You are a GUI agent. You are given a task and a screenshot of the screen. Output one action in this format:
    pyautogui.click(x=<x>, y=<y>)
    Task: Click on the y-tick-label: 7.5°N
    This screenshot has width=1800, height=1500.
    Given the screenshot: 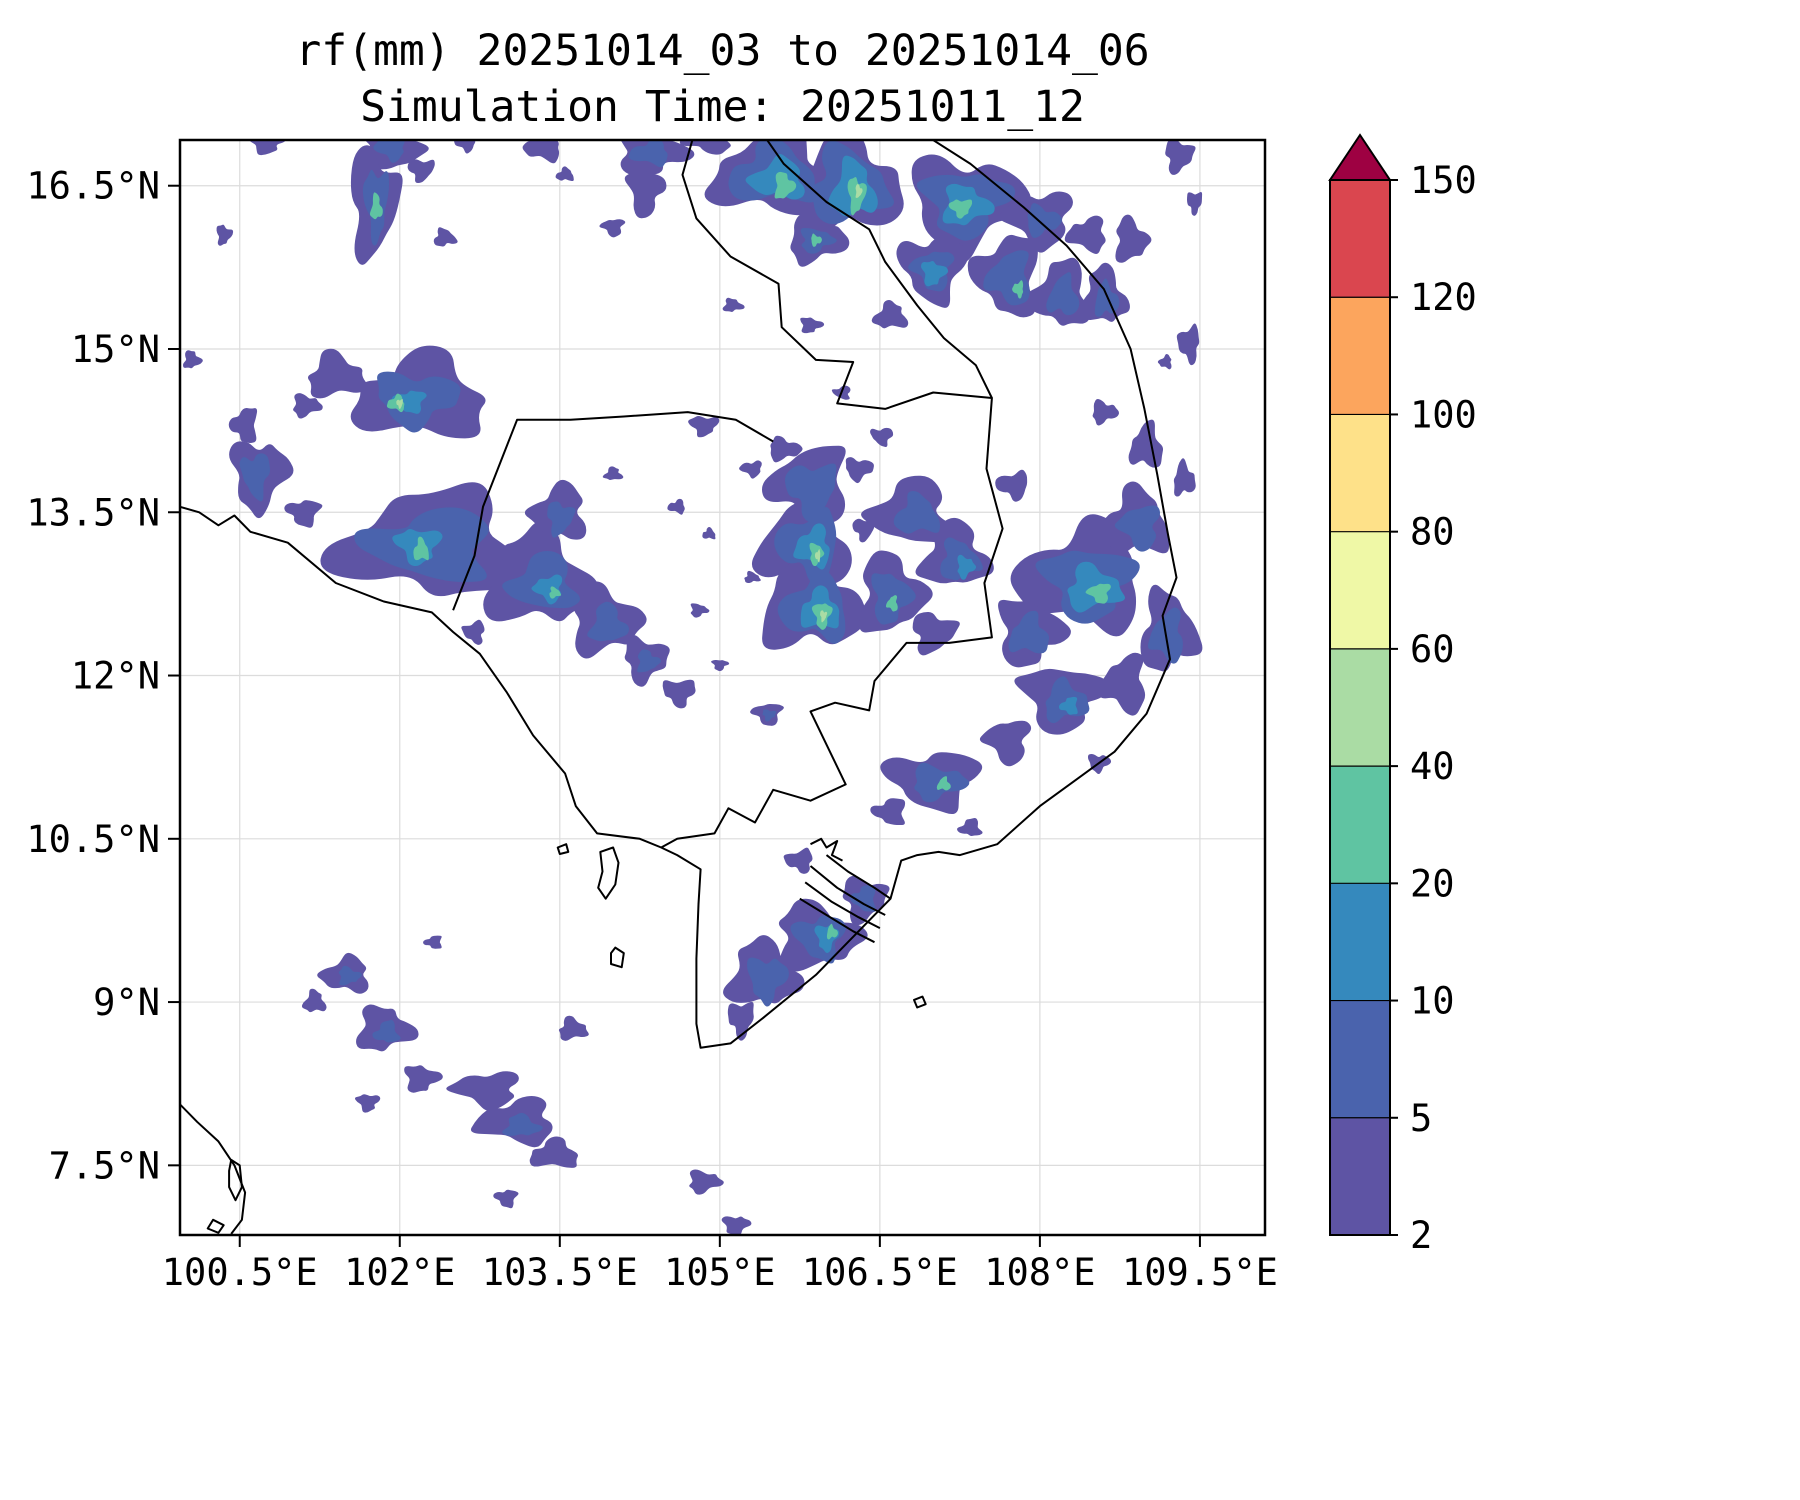 What is the action you would take?
    pyautogui.click(x=104, y=1165)
    